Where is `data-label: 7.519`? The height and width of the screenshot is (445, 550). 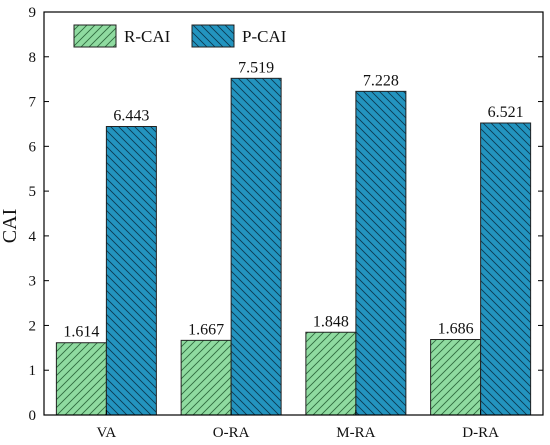
data-label: 7.519 is located at coordinates (256, 67).